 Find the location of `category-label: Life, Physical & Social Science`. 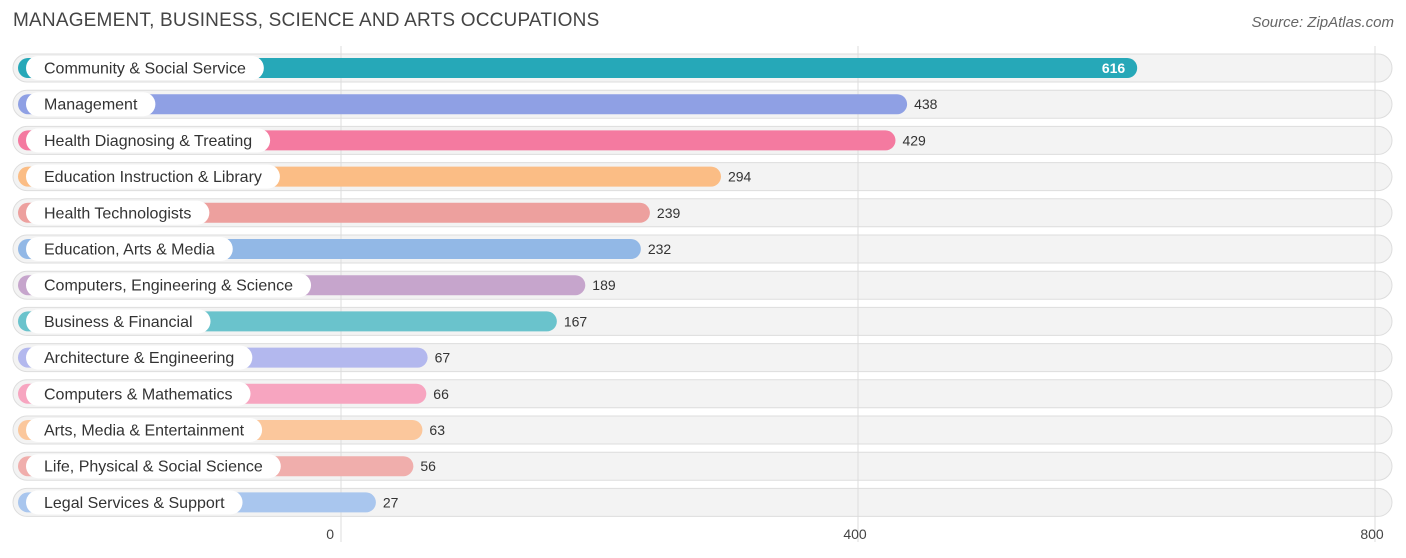

category-label: Life, Physical & Social Science is located at coordinates (153, 467).